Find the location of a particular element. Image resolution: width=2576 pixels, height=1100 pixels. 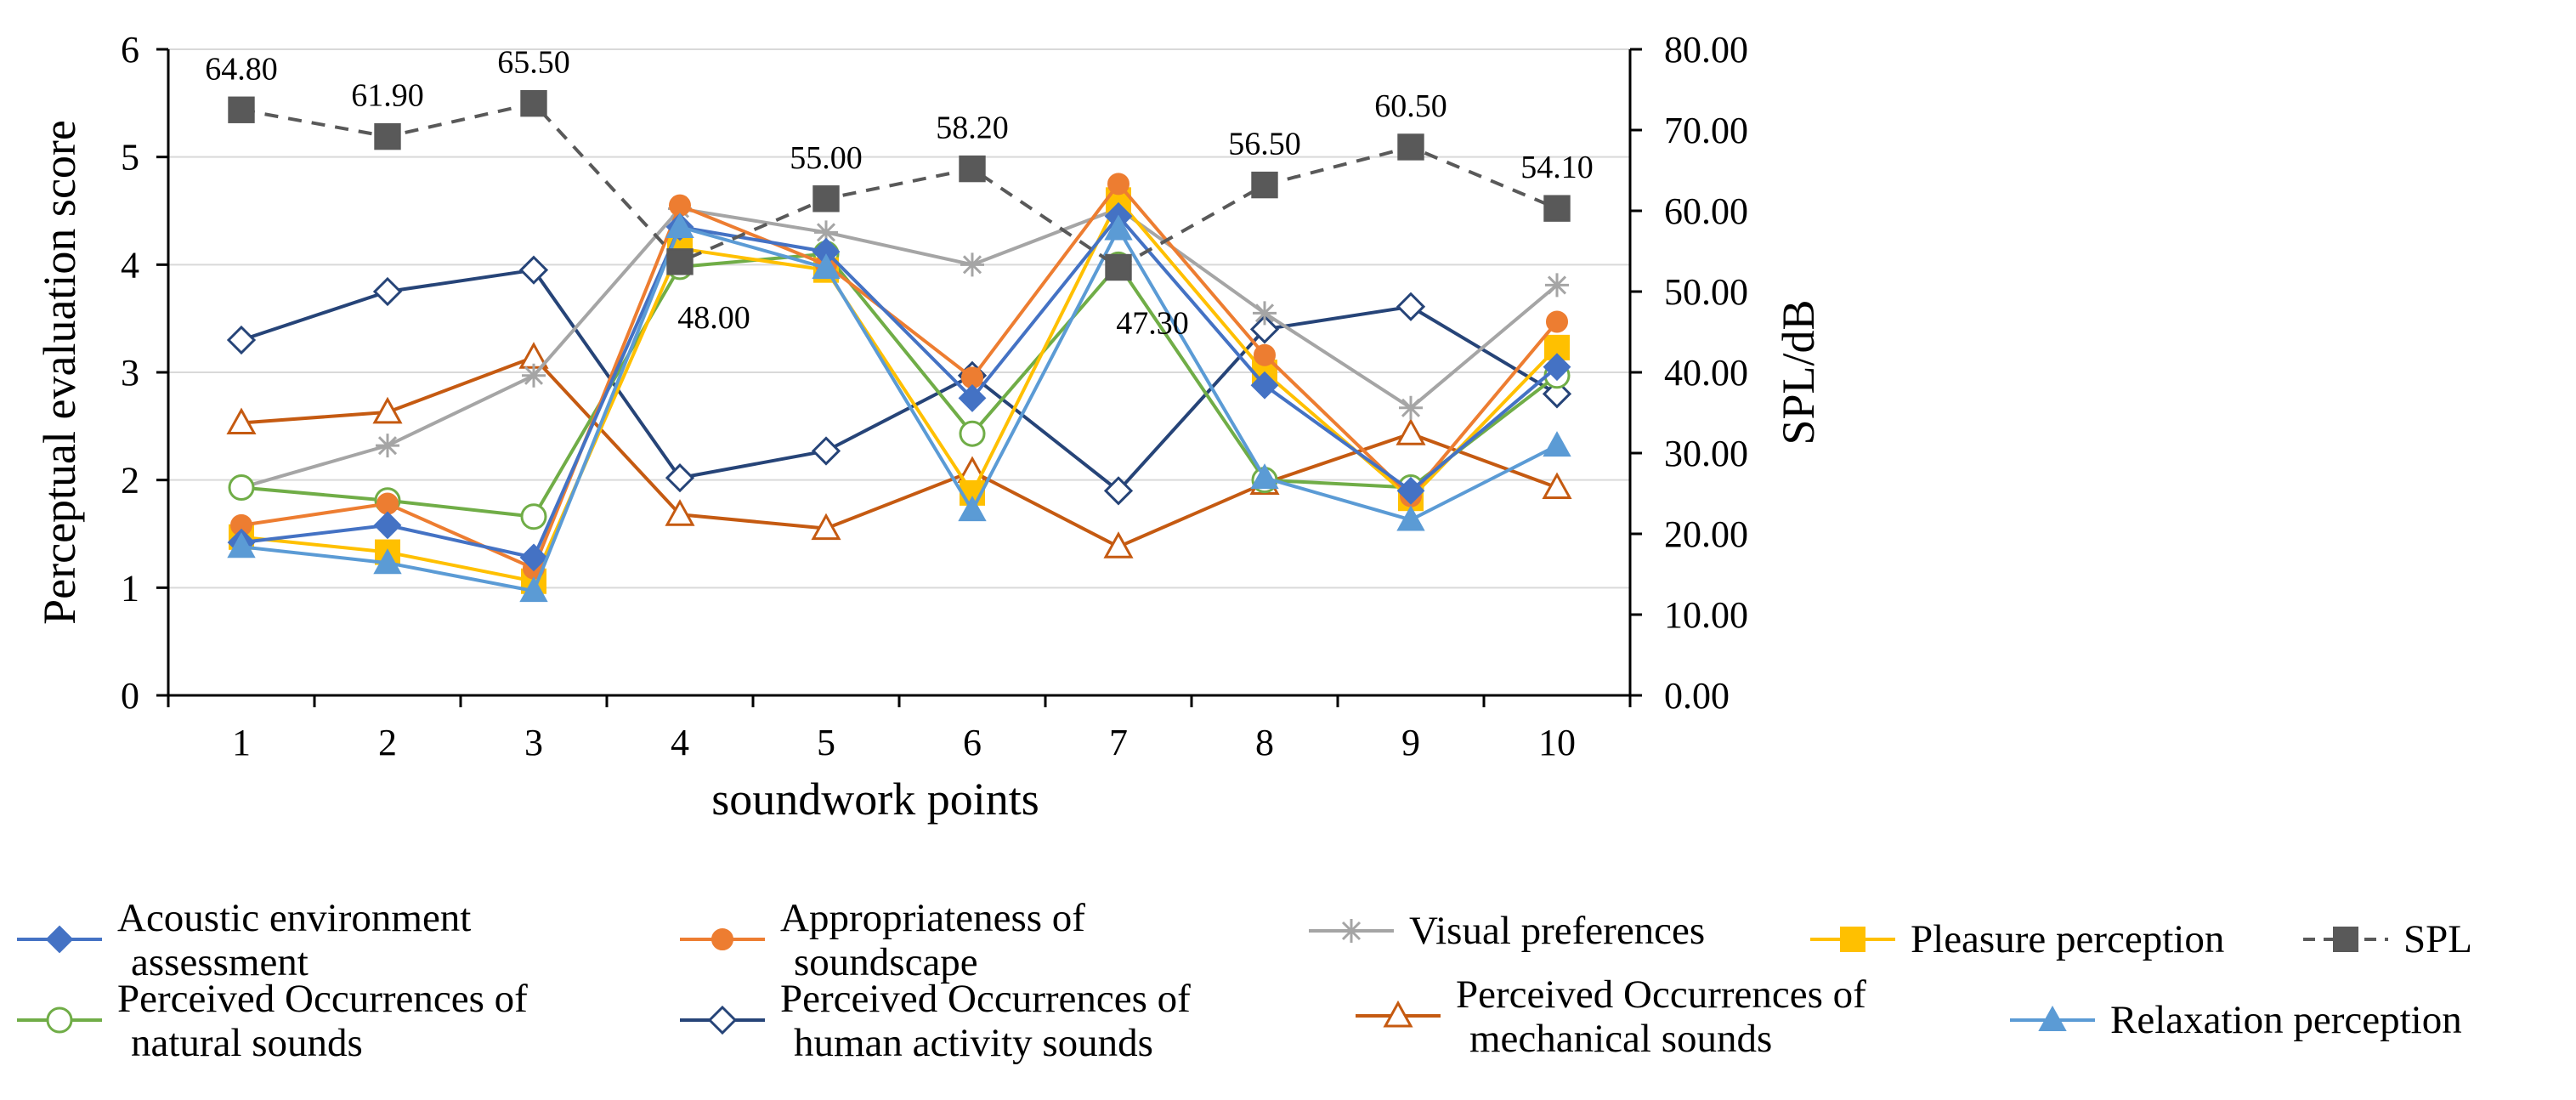

y2-tick-label: 80.00 is located at coordinates (1706, 50).